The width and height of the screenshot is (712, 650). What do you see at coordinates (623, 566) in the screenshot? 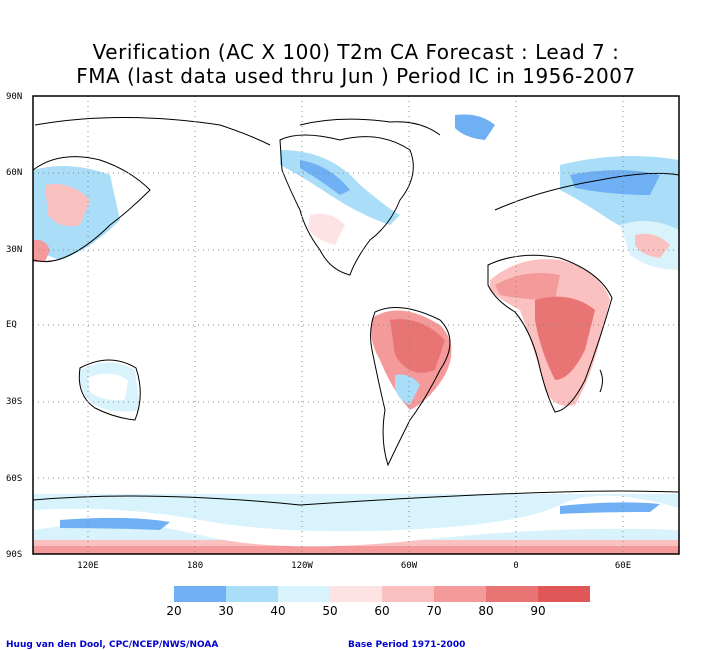
I see `lon-label-60e: 60E` at bounding box center [623, 566].